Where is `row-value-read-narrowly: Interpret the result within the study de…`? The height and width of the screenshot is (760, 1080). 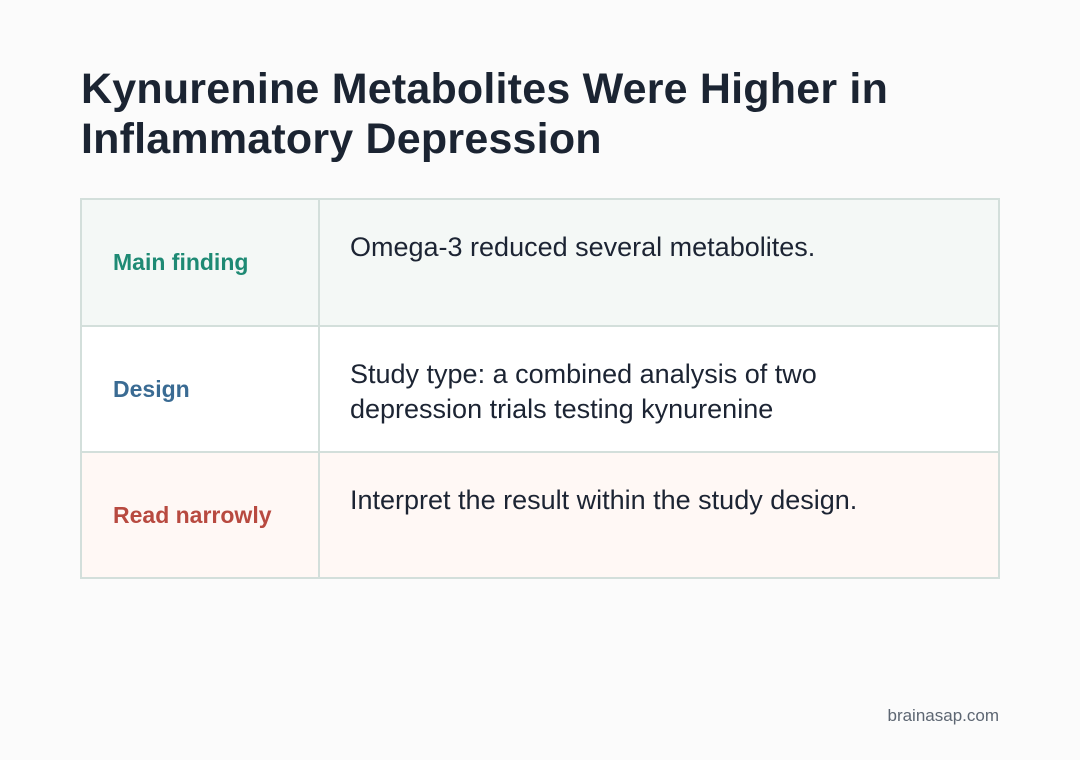
row-value-read-narrowly: Interpret the result within the study de… is located at coordinates (604, 500).